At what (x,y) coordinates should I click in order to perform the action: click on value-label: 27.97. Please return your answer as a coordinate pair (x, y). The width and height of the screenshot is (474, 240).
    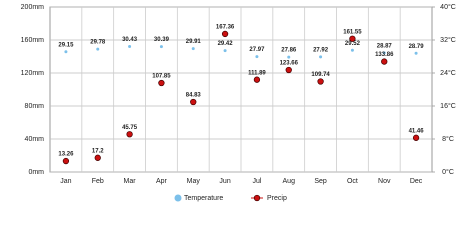
    Looking at the image, I should click on (257, 50).